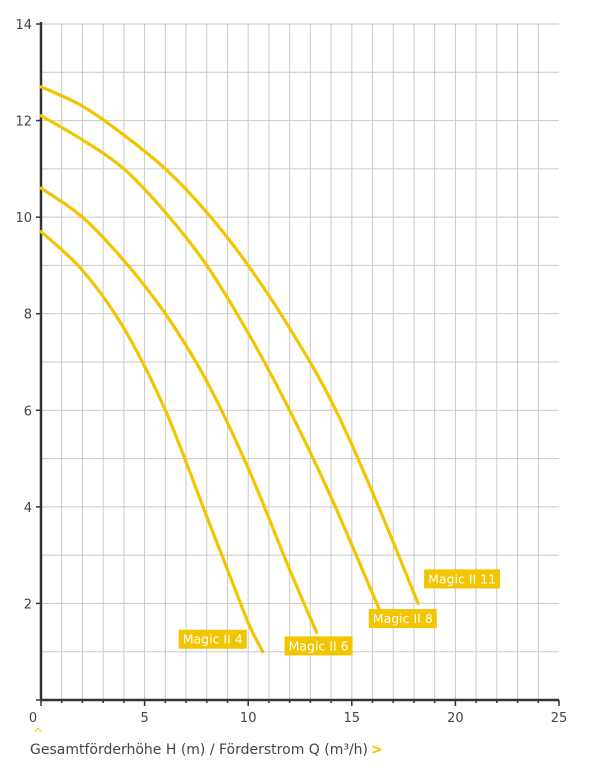  What do you see at coordinates (23, 218) in the screenshot?
I see `y-tick-label: 10` at bounding box center [23, 218].